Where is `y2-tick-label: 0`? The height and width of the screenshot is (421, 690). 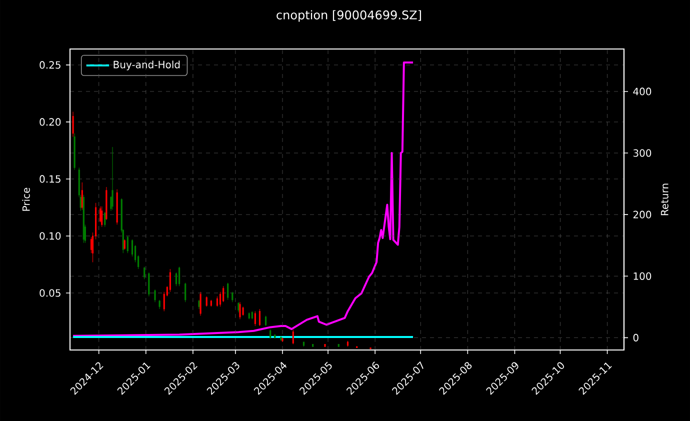
y2-tick-label: 0 is located at coordinates (635, 338).